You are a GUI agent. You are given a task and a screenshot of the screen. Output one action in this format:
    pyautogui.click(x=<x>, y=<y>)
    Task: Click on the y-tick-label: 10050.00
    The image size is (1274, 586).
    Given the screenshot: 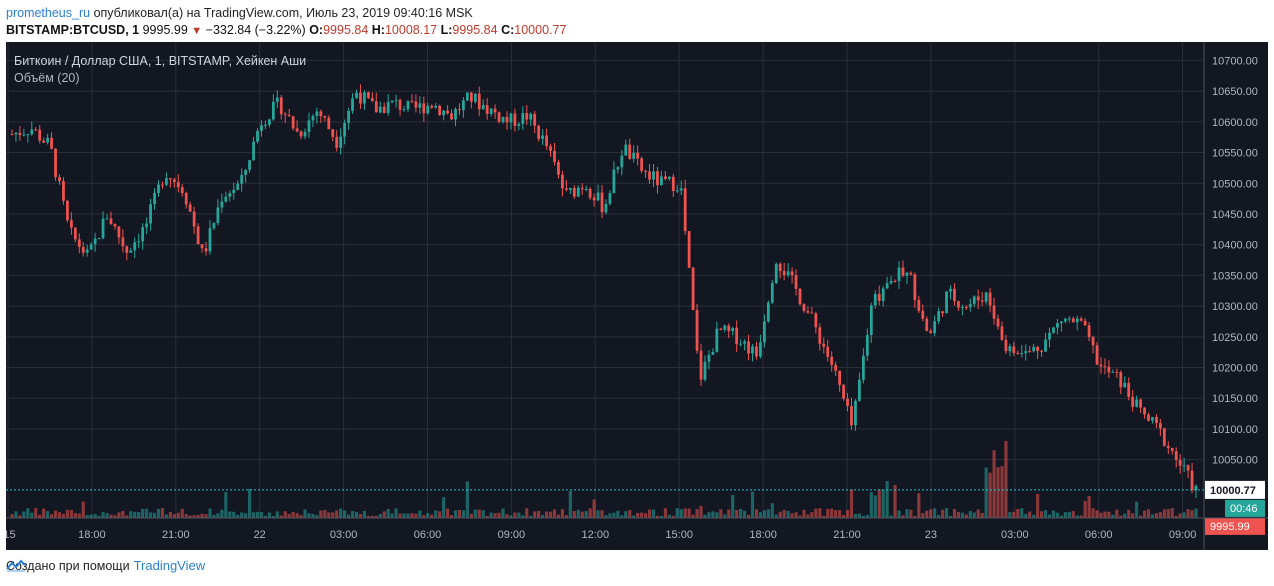 What is the action you would take?
    pyautogui.click(x=1235, y=461)
    